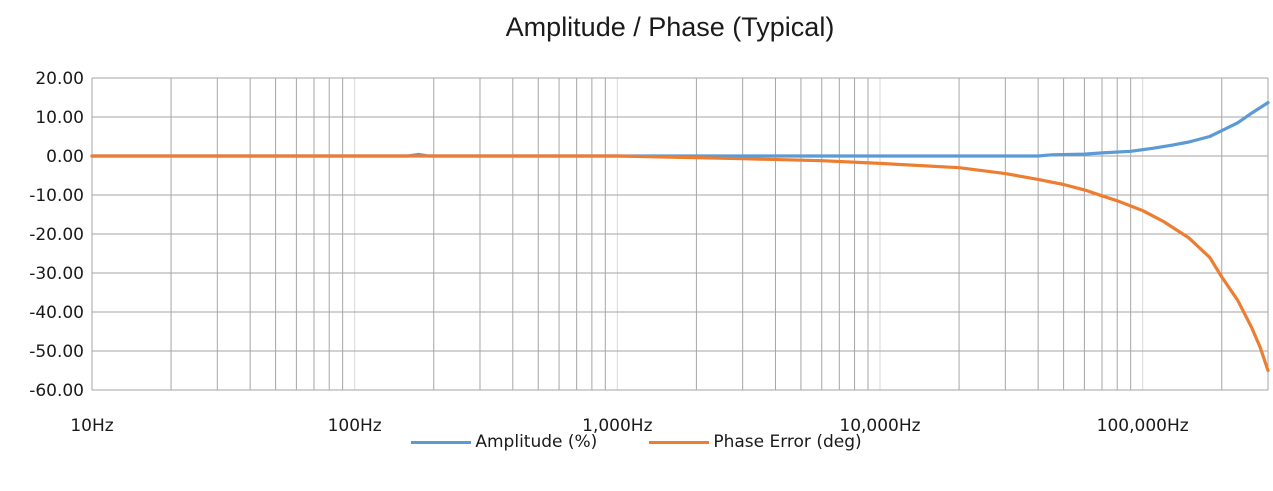 This screenshot has height=491, width=1273. I want to click on chart-title: Amplitude / Phase (Typical), so click(670, 27).